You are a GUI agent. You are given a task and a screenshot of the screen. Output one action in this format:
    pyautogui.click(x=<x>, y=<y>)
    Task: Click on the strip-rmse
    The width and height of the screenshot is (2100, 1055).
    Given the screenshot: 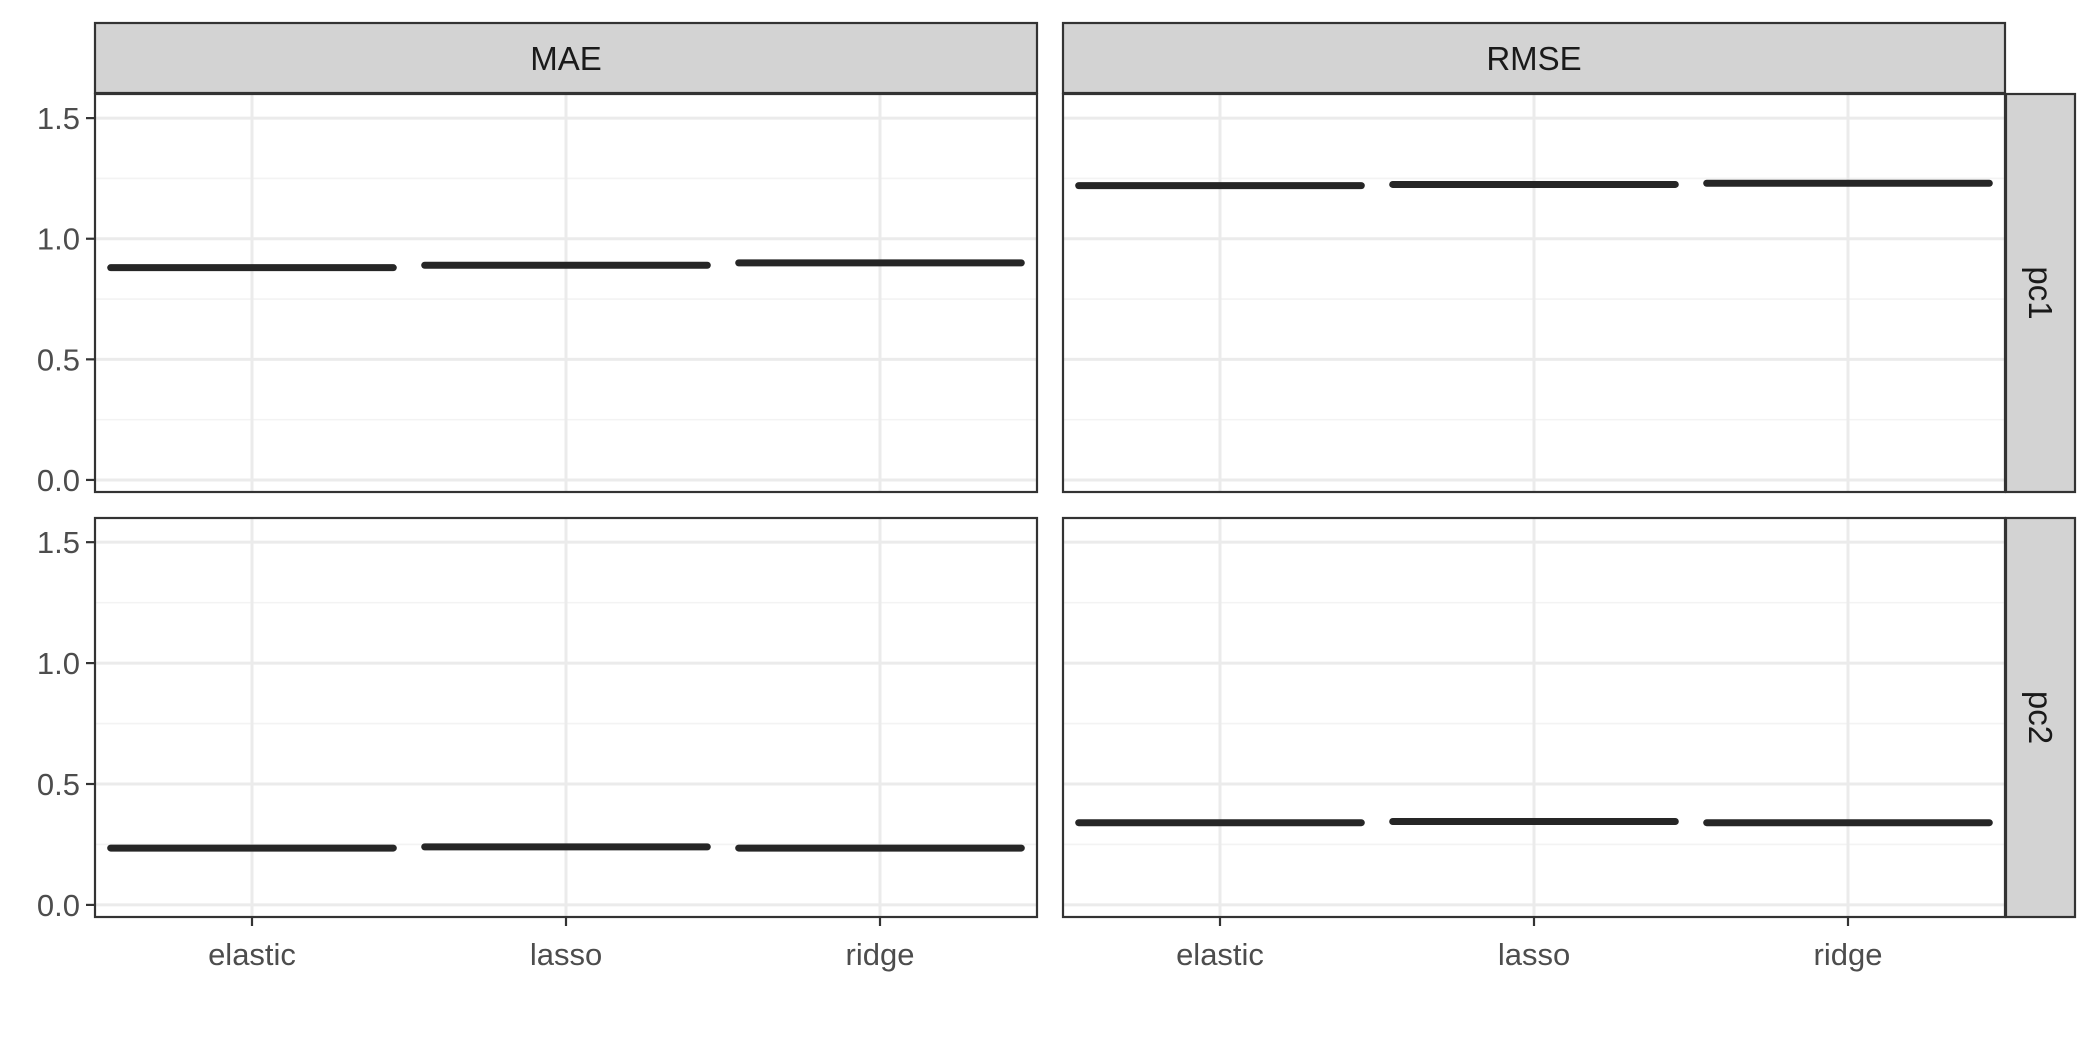 What is the action you would take?
    pyautogui.click(x=1534, y=58)
    